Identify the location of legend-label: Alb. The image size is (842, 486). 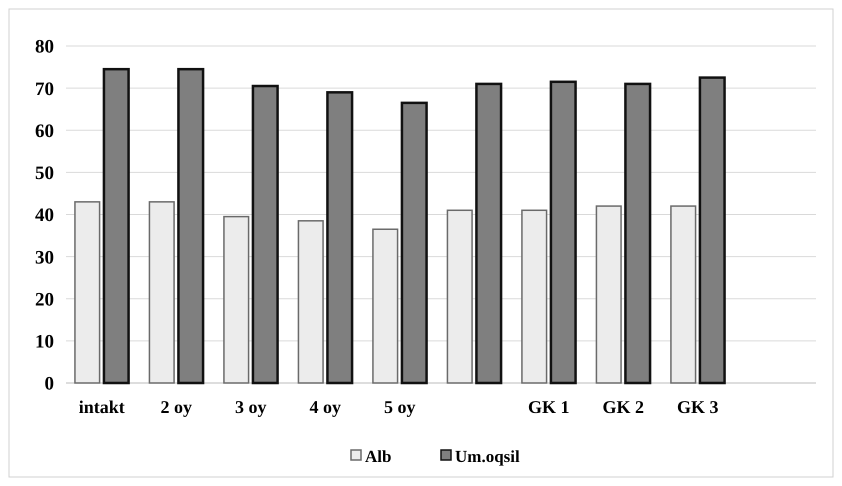
(378, 456).